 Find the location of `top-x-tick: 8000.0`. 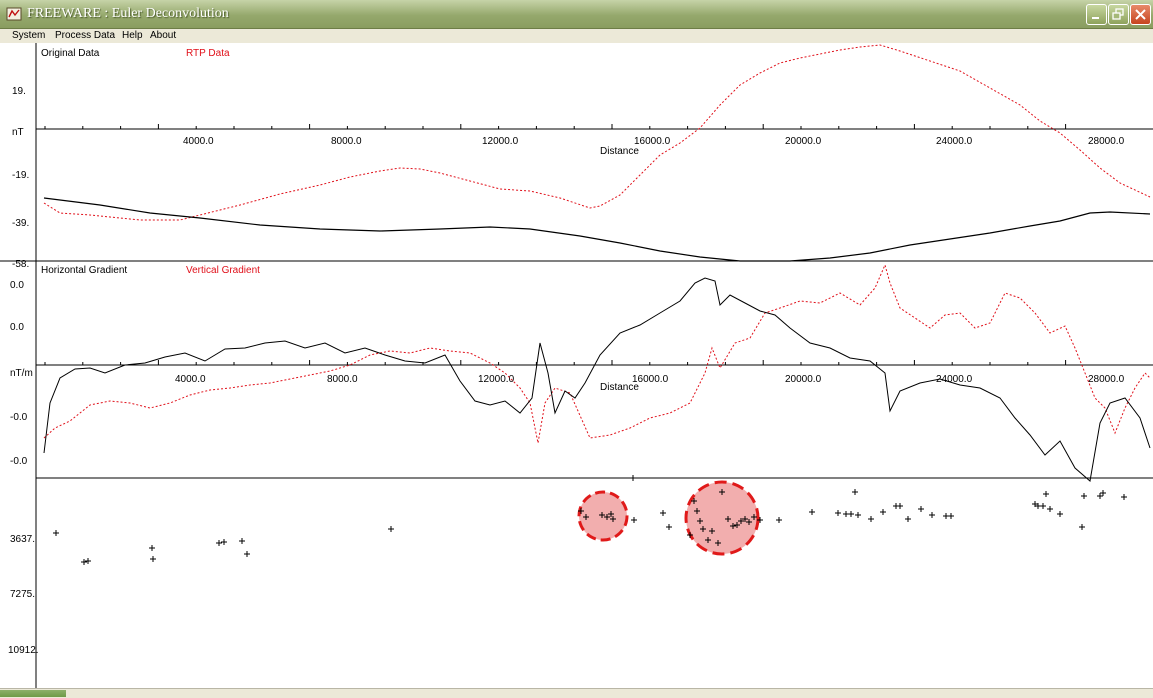

top-x-tick: 8000.0 is located at coordinates (346, 141).